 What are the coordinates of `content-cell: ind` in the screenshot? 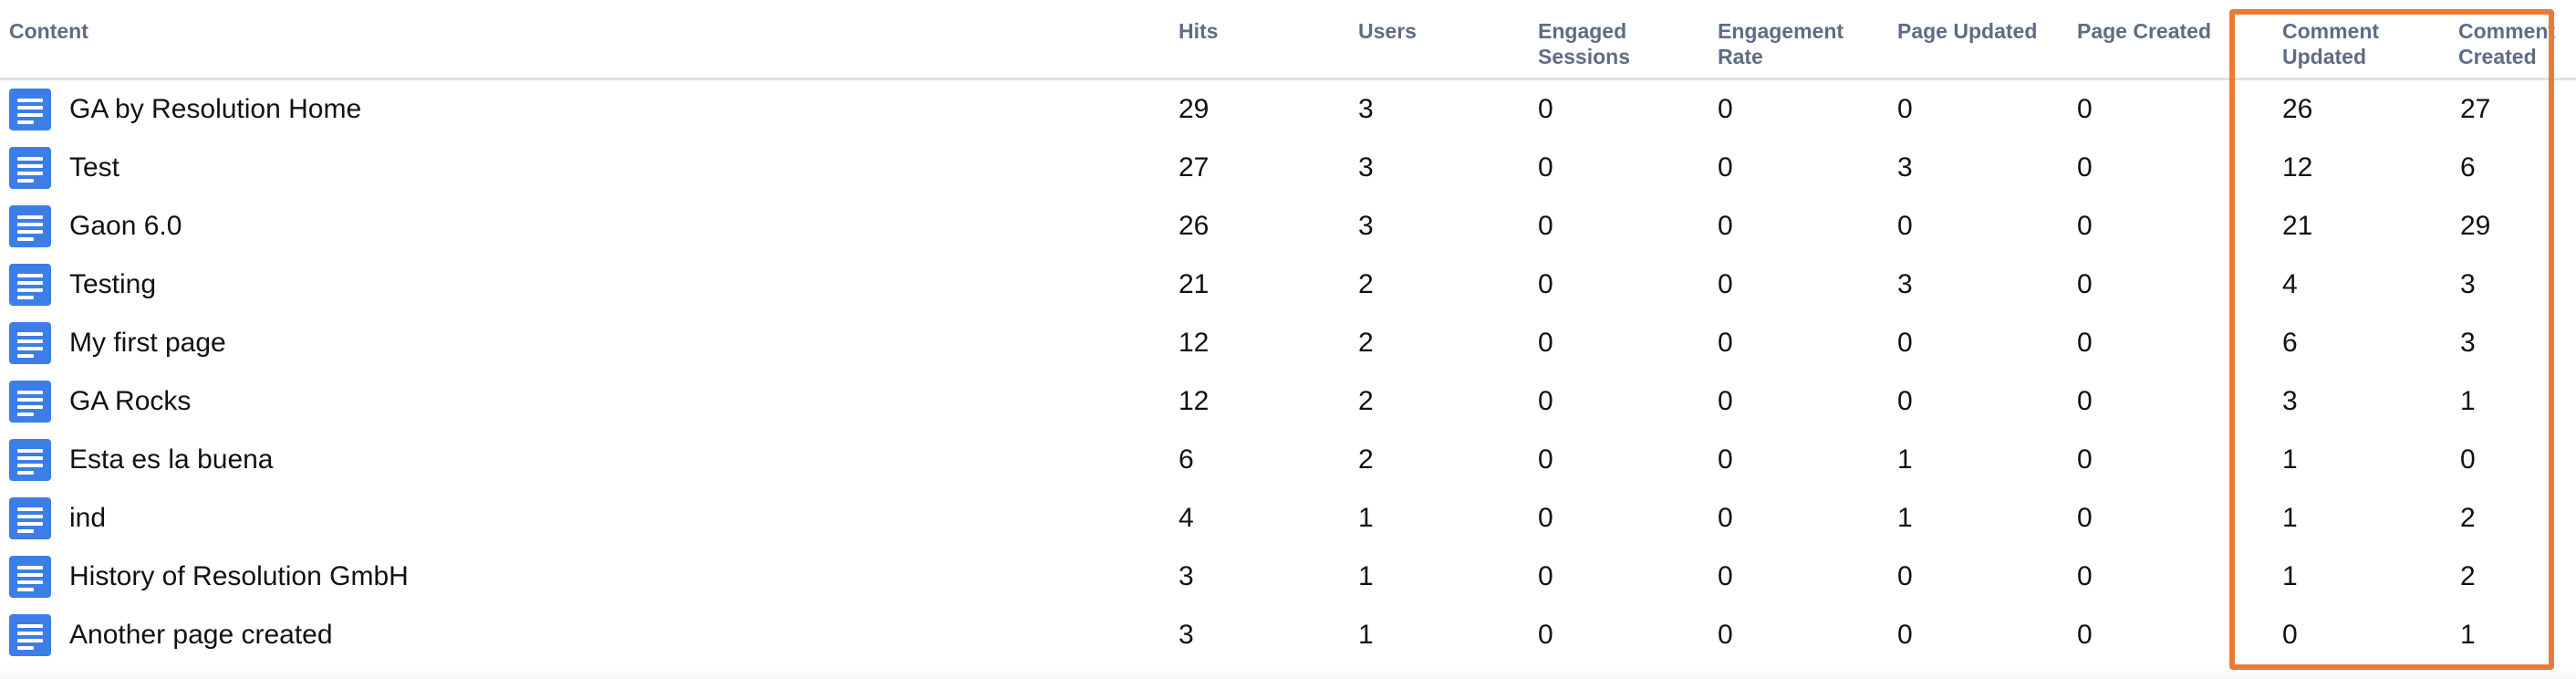 It's located at (589, 518).